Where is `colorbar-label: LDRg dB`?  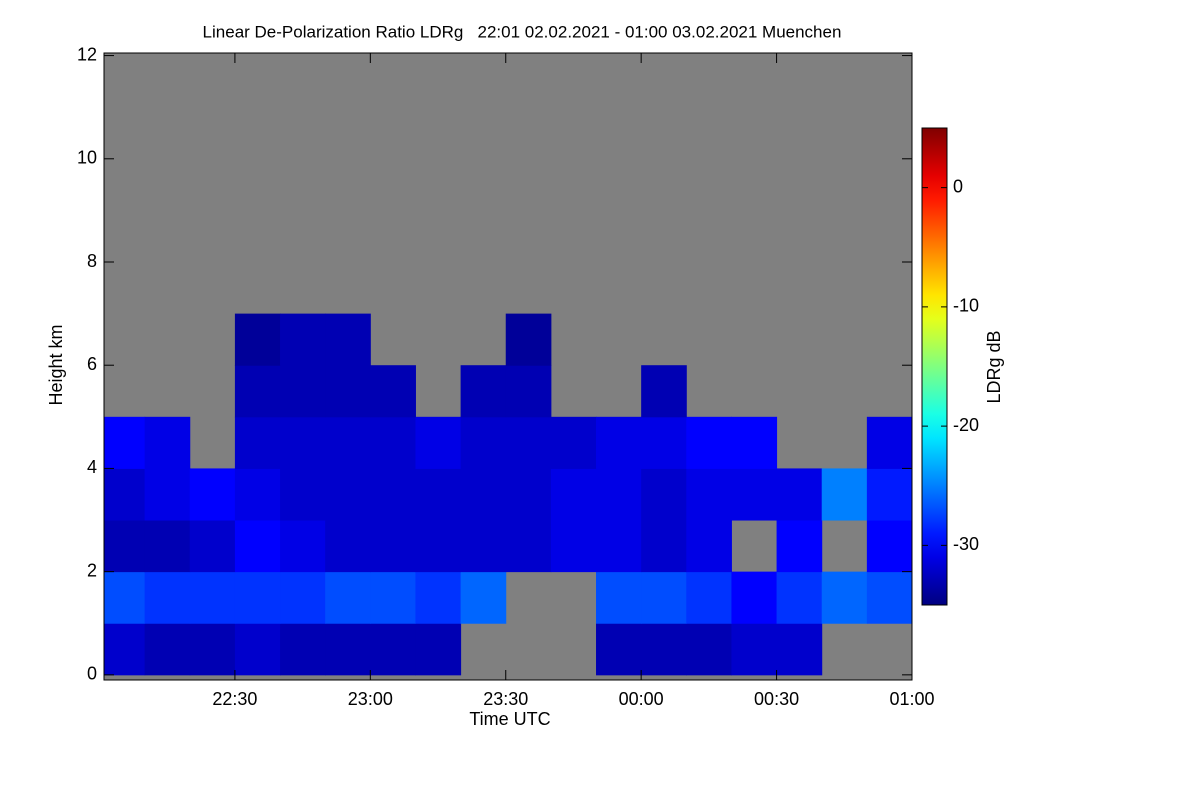 colorbar-label: LDRg dB is located at coordinates (994, 366).